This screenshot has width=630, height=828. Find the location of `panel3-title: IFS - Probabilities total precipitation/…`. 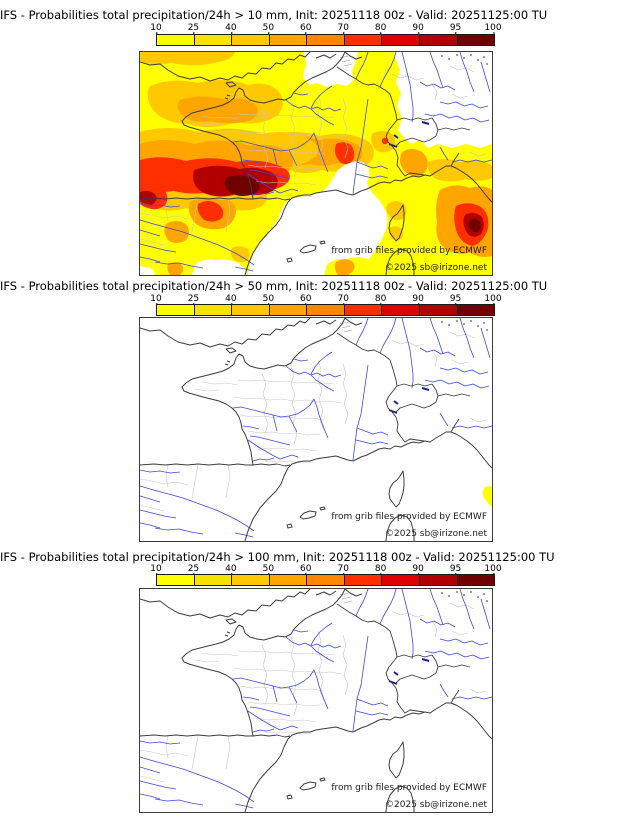

panel3-title: IFS - Probabilities total precipitation/… is located at coordinates (277, 557).